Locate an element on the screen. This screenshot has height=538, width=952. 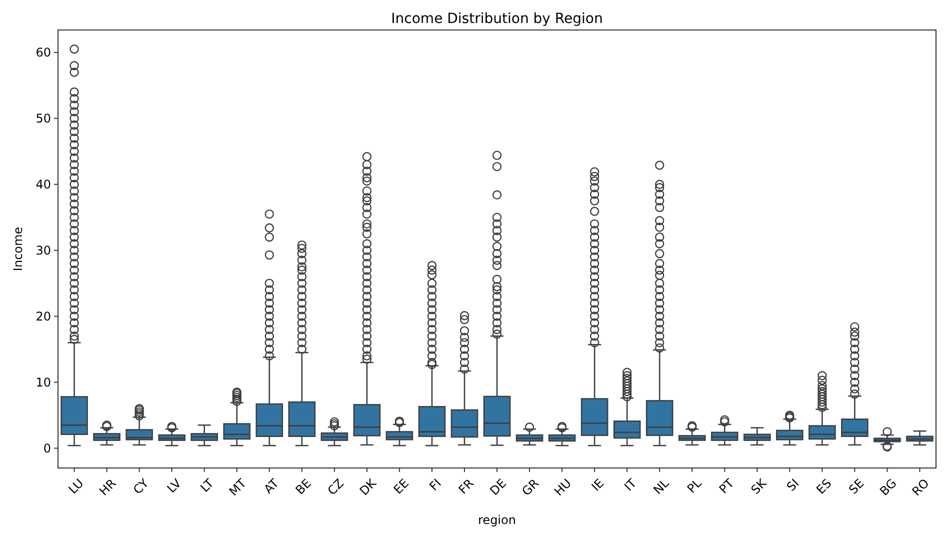
x-tick-label: ES is located at coordinates (824, 486).